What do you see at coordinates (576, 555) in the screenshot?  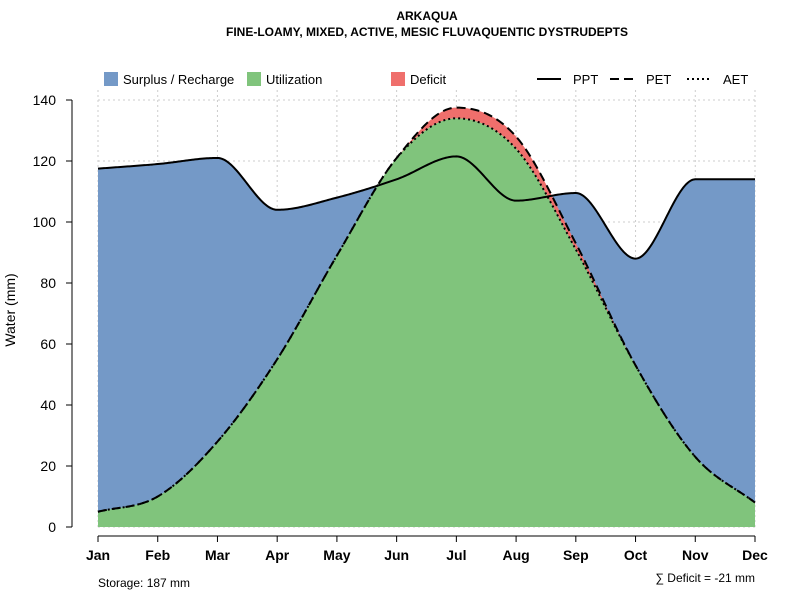 I see `x-tick-label: Sep` at bounding box center [576, 555].